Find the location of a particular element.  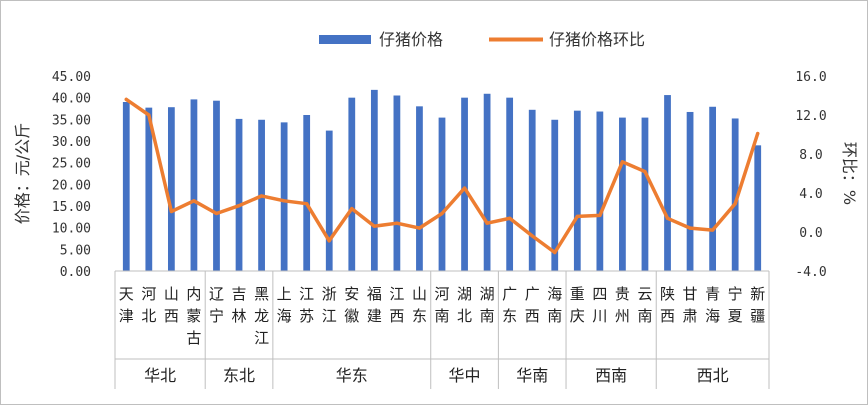

left-axis-title: 价格：元/公斤 is located at coordinates (22, 173).